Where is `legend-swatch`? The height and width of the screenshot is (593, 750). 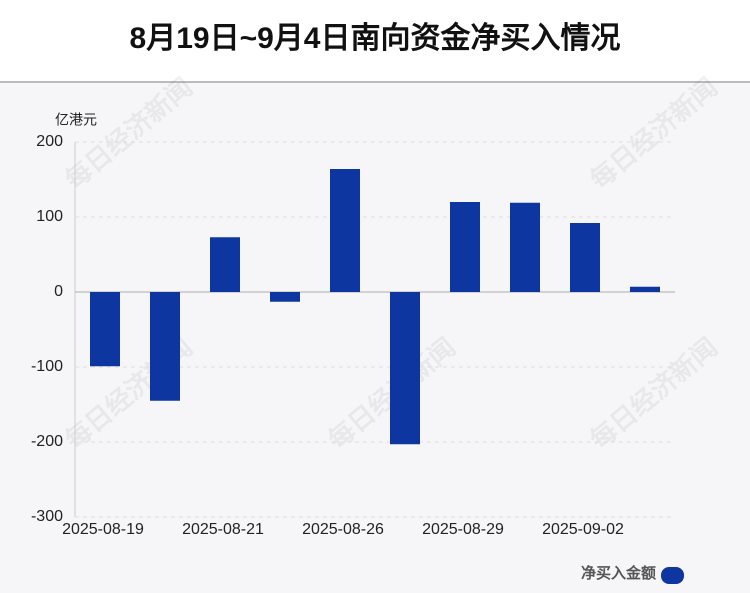 legend-swatch is located at coordinates (672, 575).